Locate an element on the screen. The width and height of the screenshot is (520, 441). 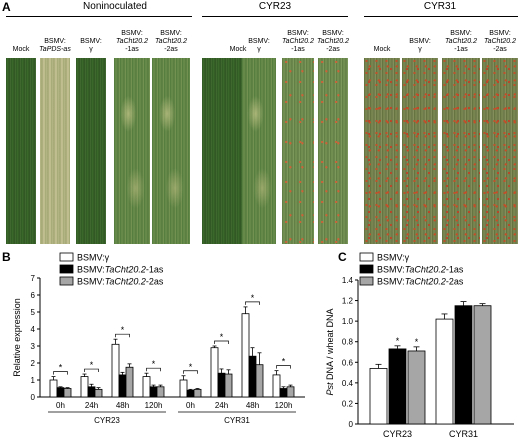
x-tick-label: CYR31 is located at coordinates (463, 434).